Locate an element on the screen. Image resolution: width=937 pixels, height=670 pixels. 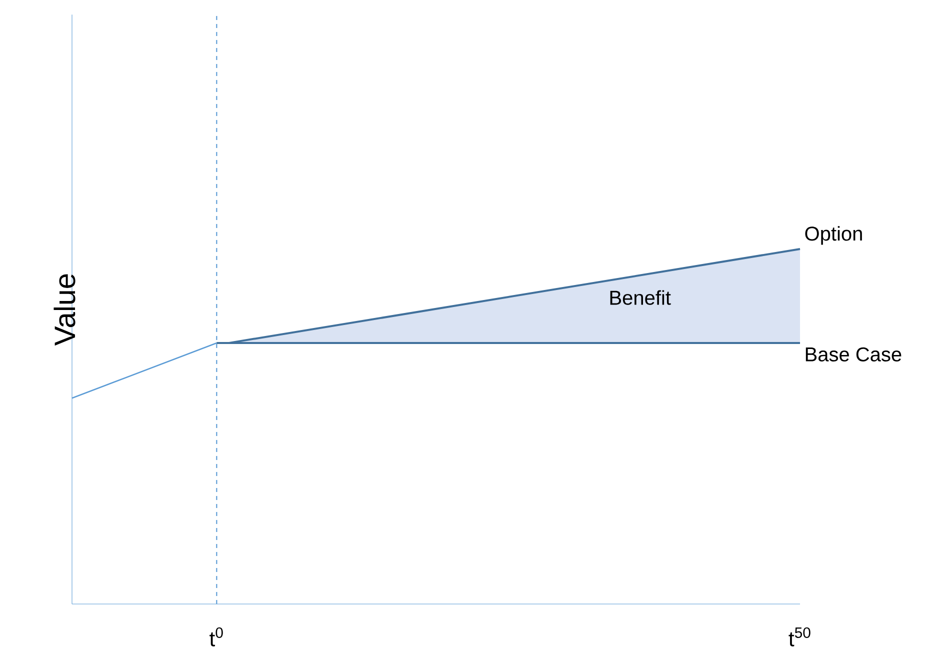
x-tick-label: t$^{0}$ is located at coordinates (216, 636).